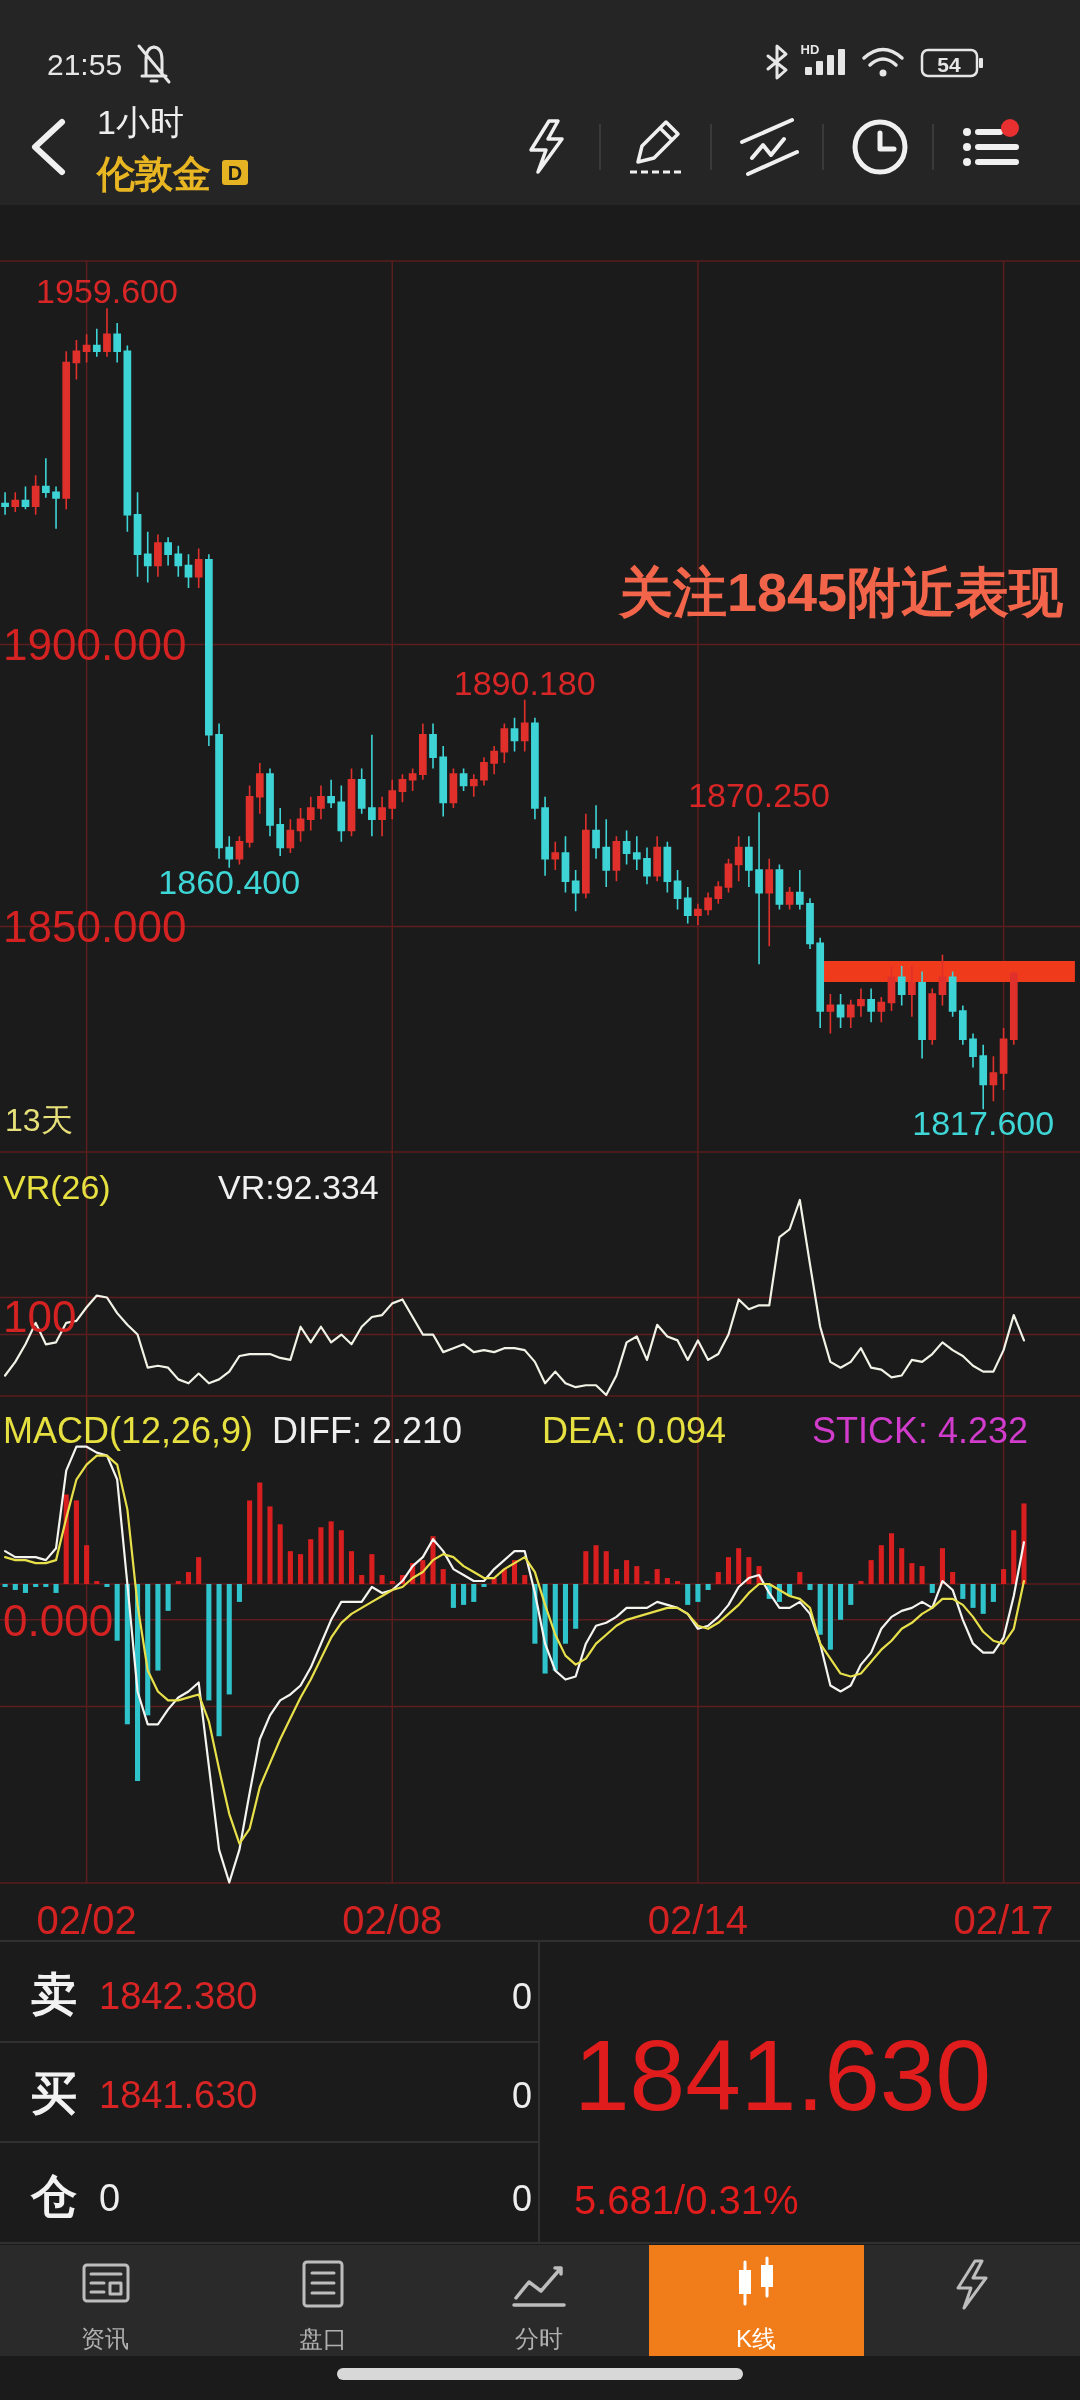 Image resolution: width=1080 pixels, height=2400 pixels. I want to click on annotation: VR:92.334, so click(298, 1187).